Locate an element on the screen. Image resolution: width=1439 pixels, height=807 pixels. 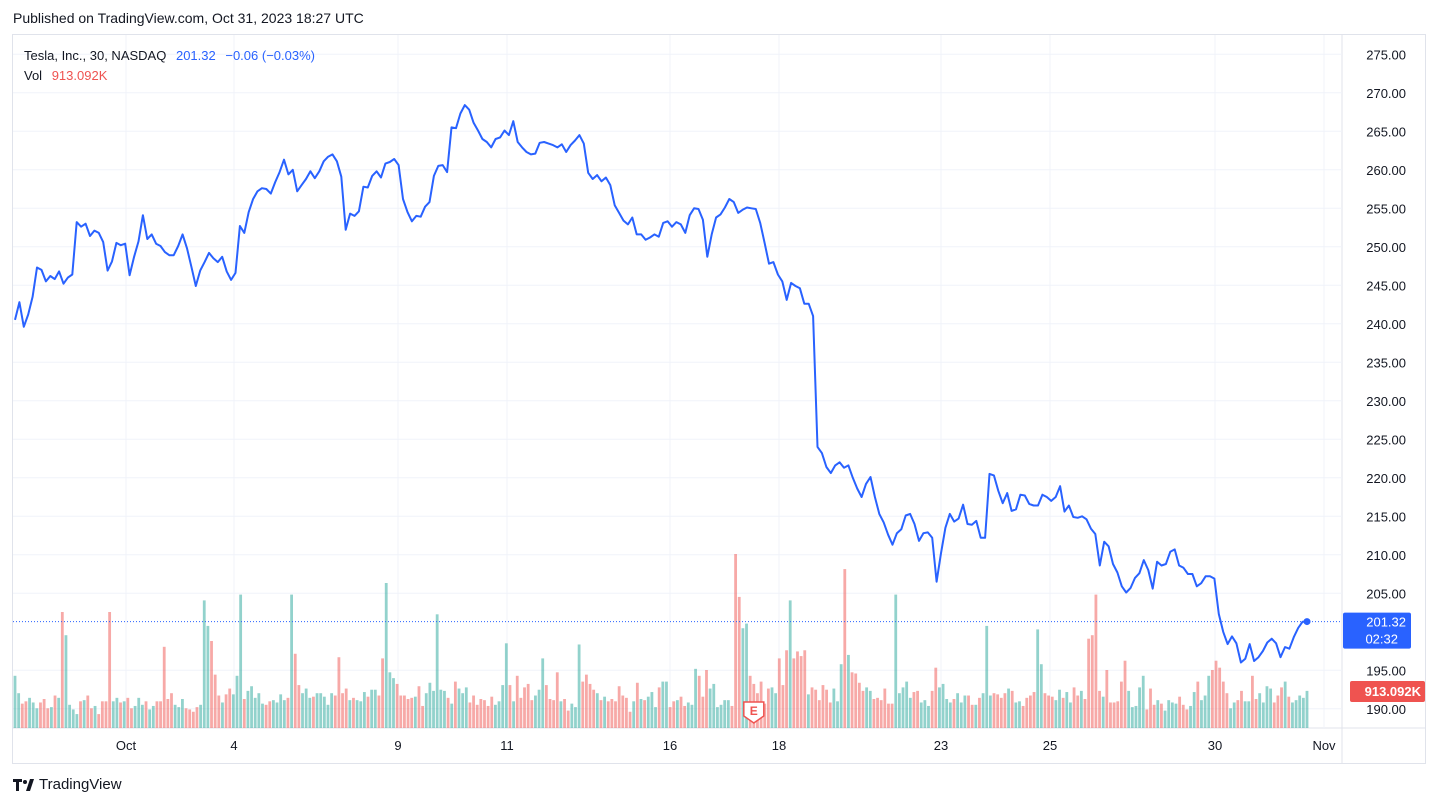
earnings-marker-label: E is located at coordinates (754, 711).